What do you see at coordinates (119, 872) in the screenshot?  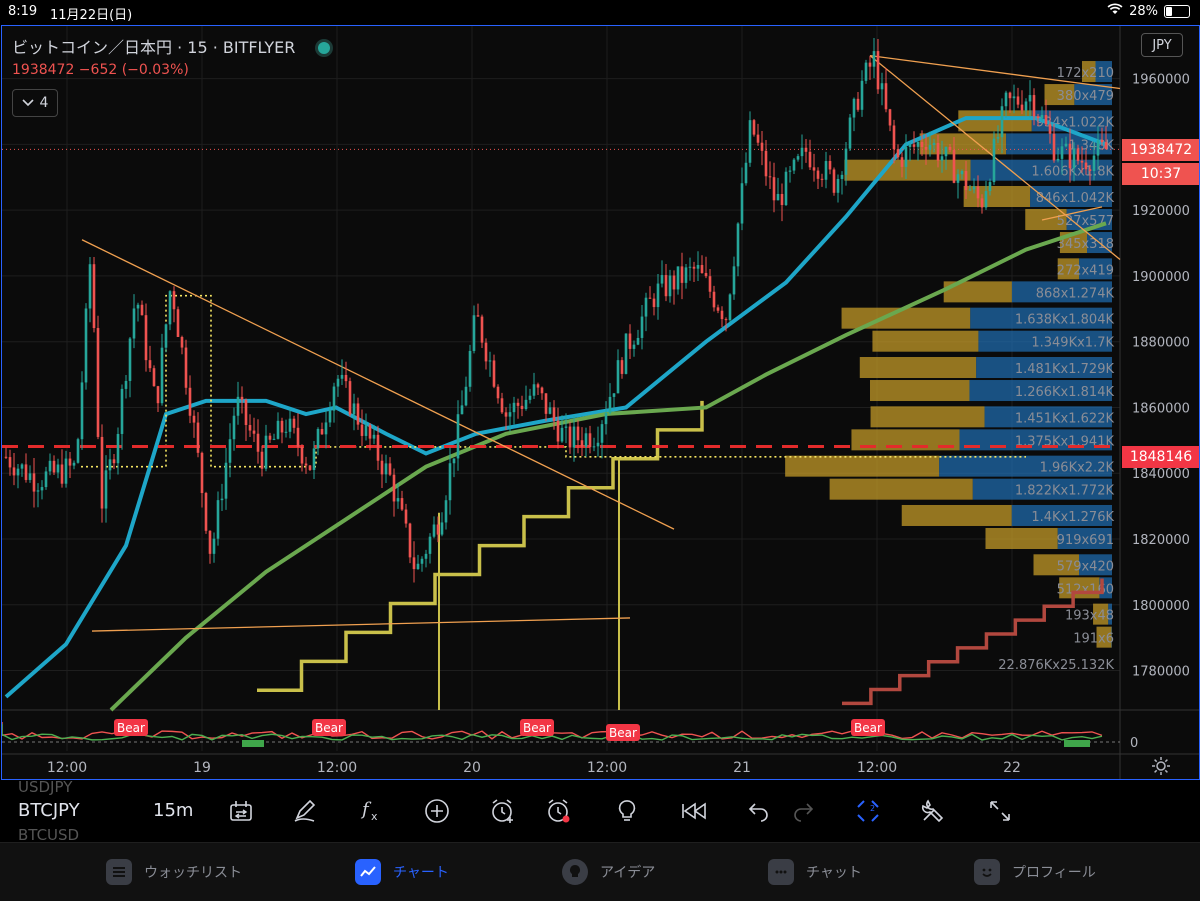 I see `list-icon` at bounding box center [119, 872].